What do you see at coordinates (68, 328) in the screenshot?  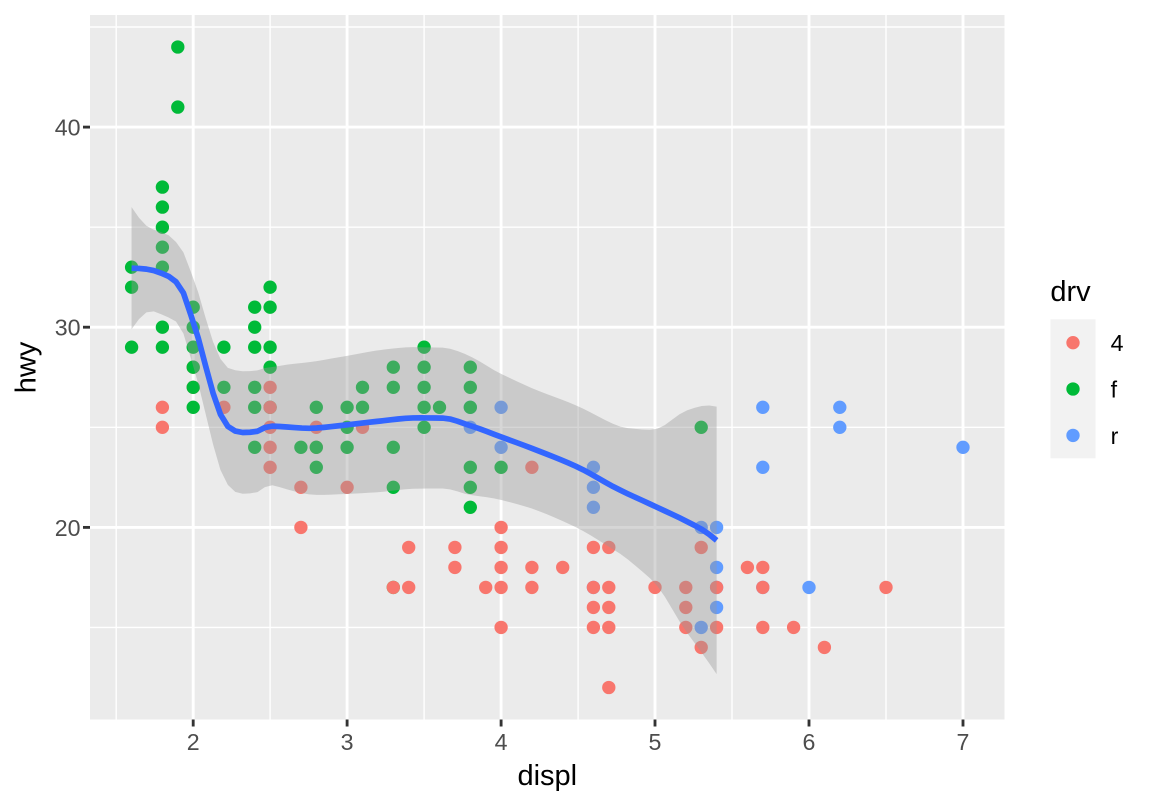 I see `svg-text: 30` at bounding box center [68, 328].